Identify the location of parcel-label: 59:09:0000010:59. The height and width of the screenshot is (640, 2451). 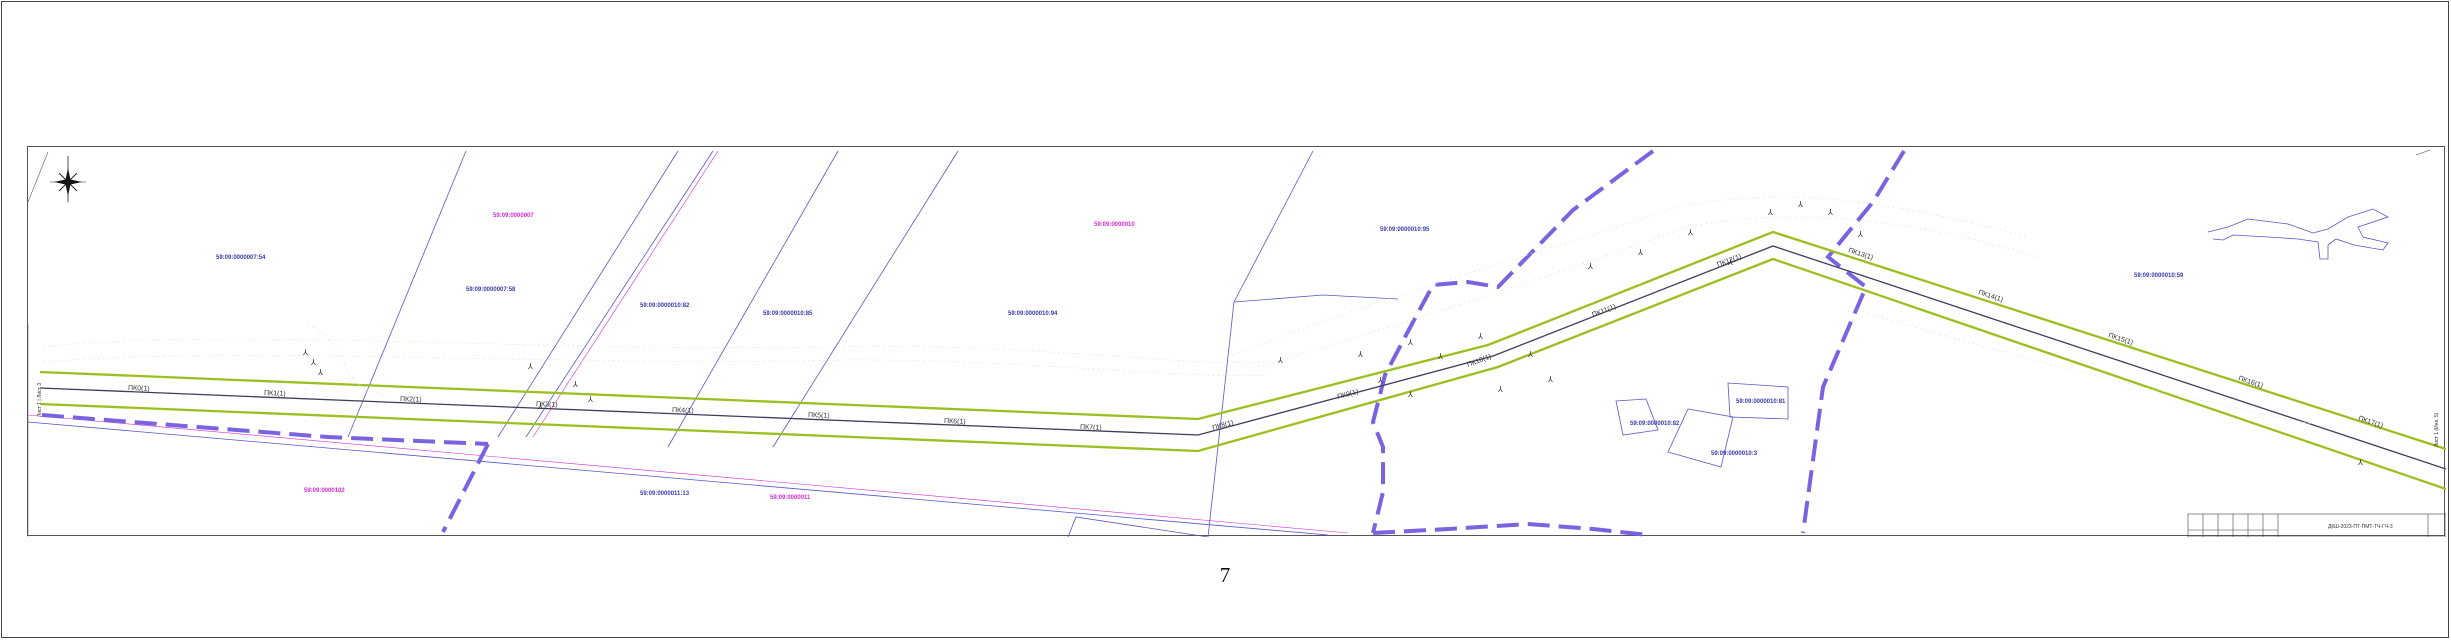
(2159, 276).